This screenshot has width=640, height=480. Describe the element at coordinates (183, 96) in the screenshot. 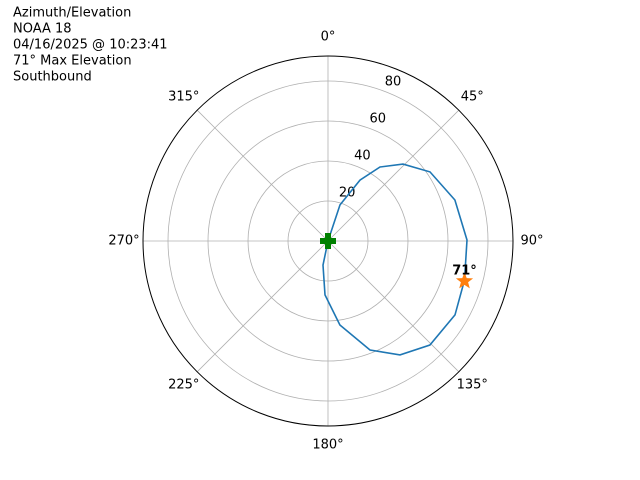

I see `theta-tick-label: 315°` at that location.